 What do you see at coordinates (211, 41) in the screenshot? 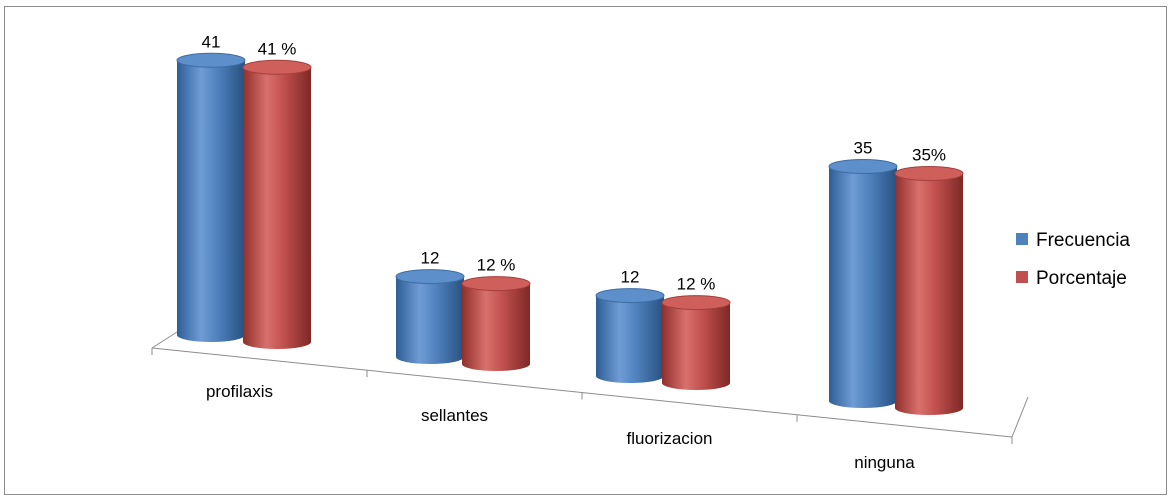
I see `data-label-frecuencia-profilaxis: 41` at bounding box center [211, 41].